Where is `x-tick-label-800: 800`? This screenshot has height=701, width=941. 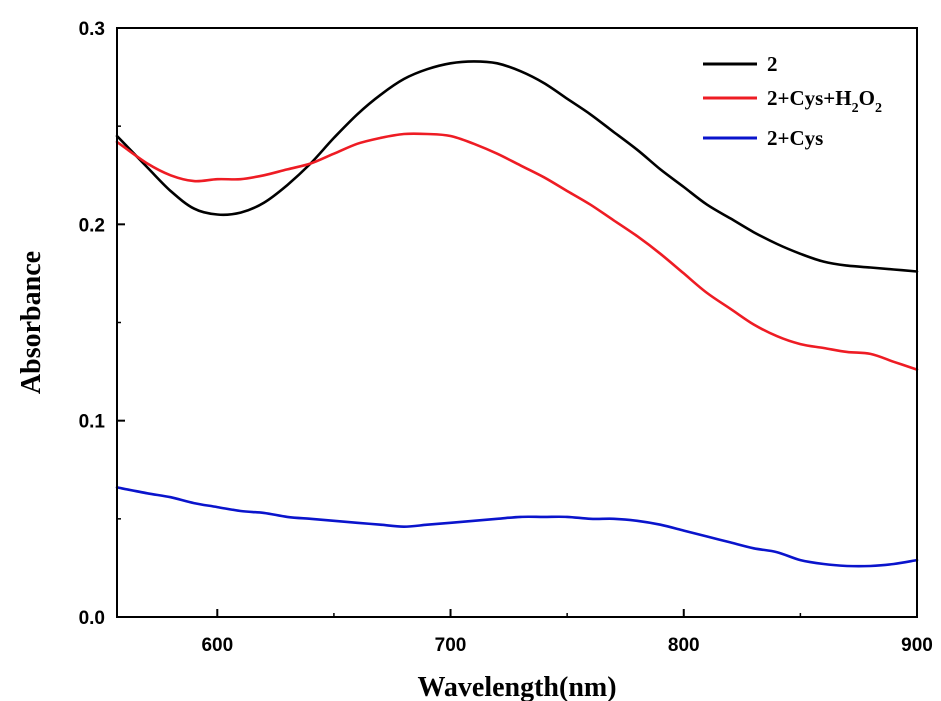
x-tick-label-800: 800 is located at coordinates (684, 645).